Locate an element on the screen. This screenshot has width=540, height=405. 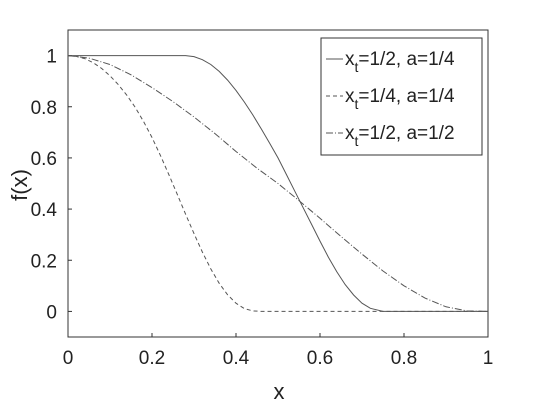
y-tick-label: 0 is located at coordinates (51, 312).